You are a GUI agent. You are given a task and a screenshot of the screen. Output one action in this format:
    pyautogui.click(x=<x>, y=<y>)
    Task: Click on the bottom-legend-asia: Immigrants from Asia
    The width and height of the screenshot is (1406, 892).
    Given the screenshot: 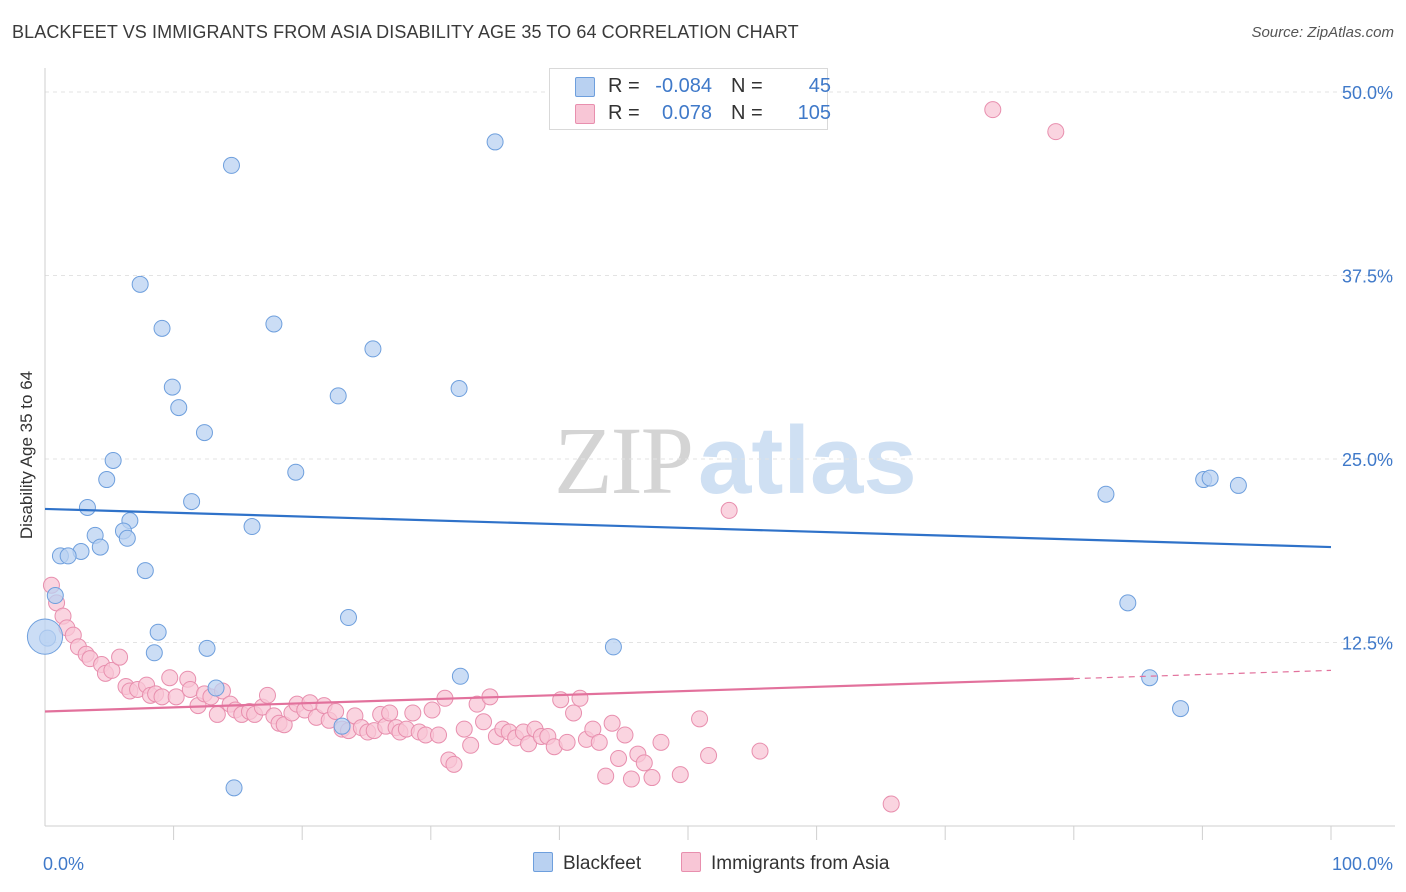 What is the action you would take?
    pyautogui.click(x=785, y=863)
    